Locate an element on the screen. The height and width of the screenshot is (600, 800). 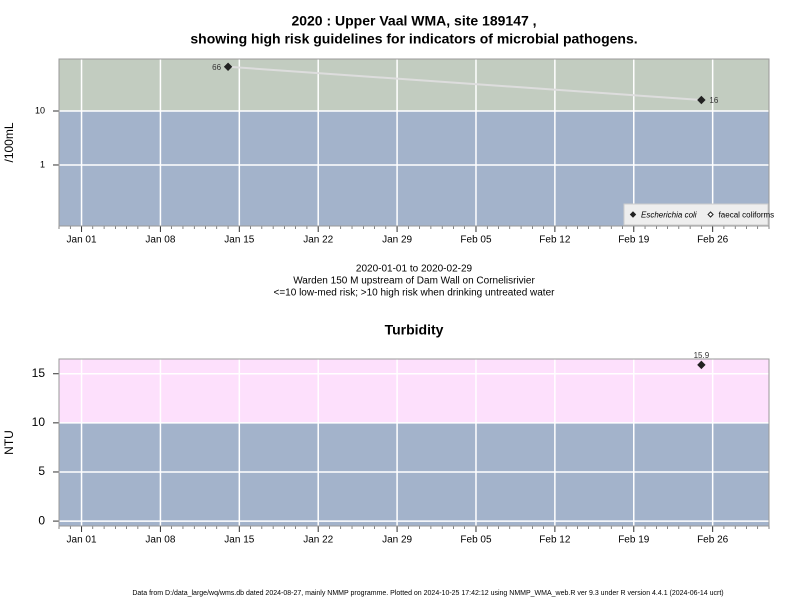
y-tick-label: 1 is located at coordinates (42, 164).